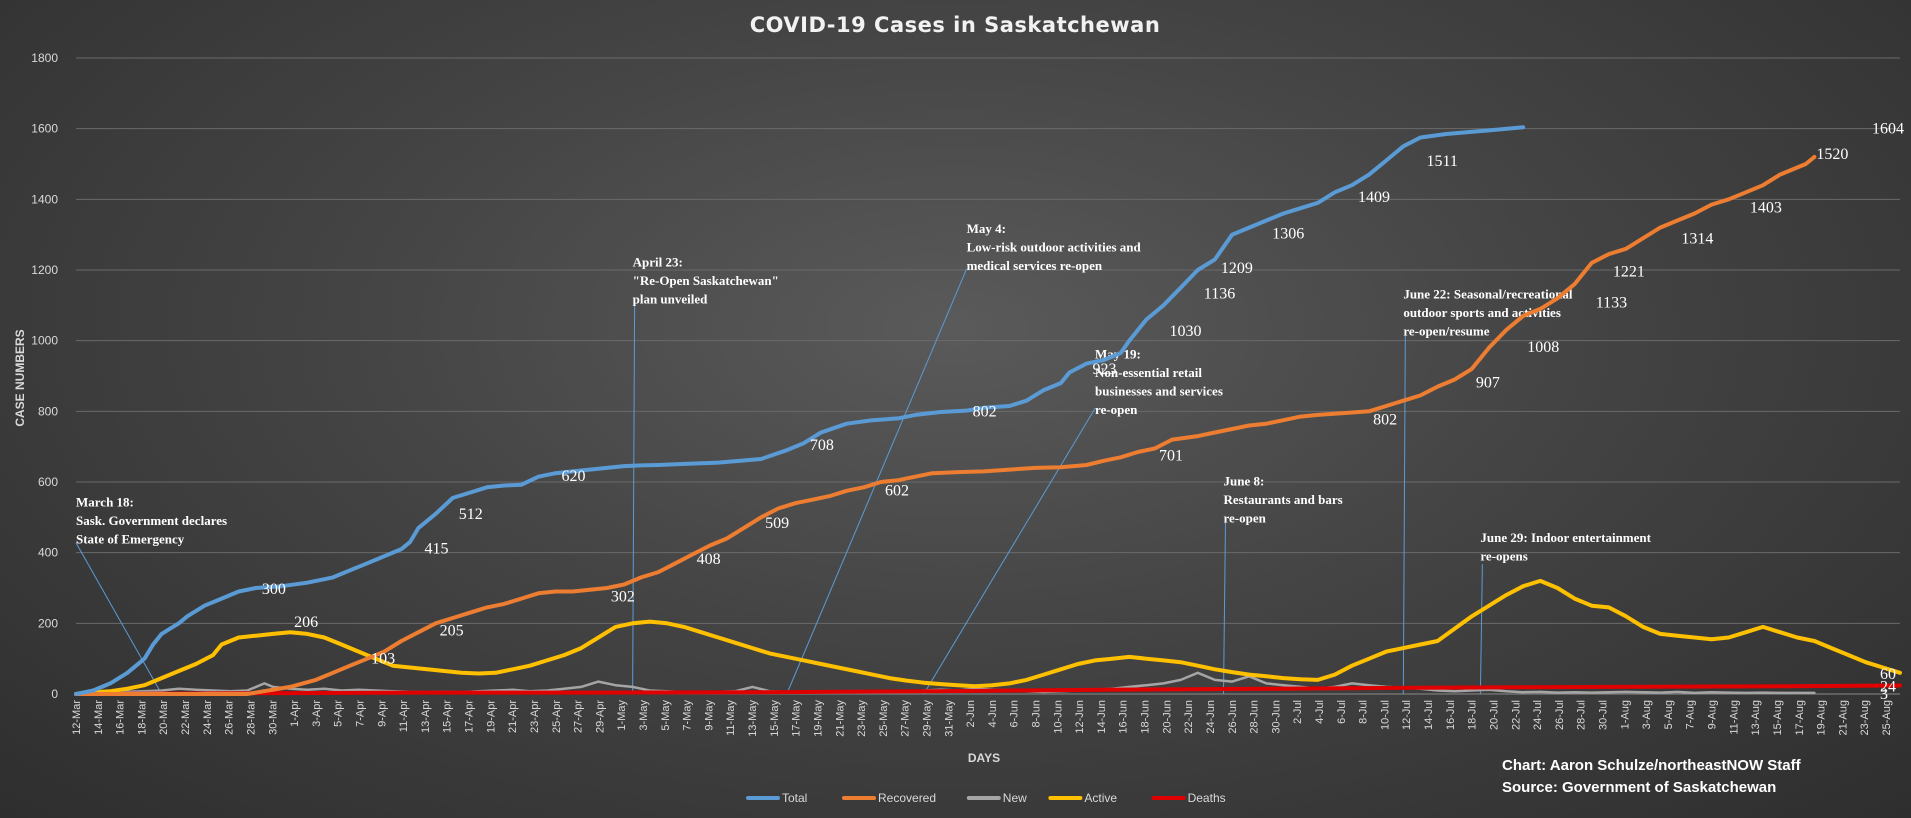  I want to click on data-label: 1403, so click(1766, 207).